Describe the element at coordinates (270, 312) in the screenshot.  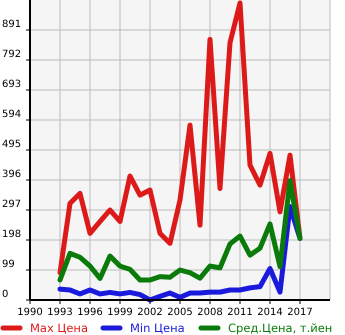
I see `x-tick-label: 2014` at that location.